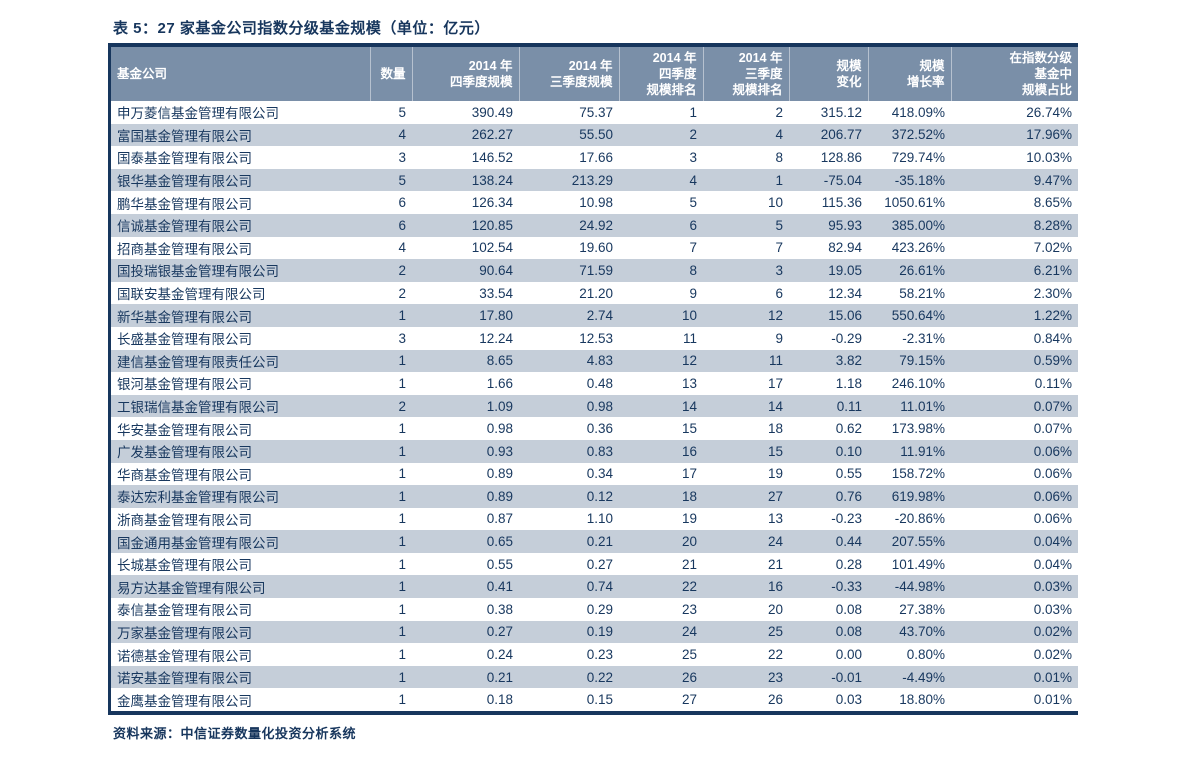  I want to click on cell-q4_2014_rank: 2, so click(693, 135).